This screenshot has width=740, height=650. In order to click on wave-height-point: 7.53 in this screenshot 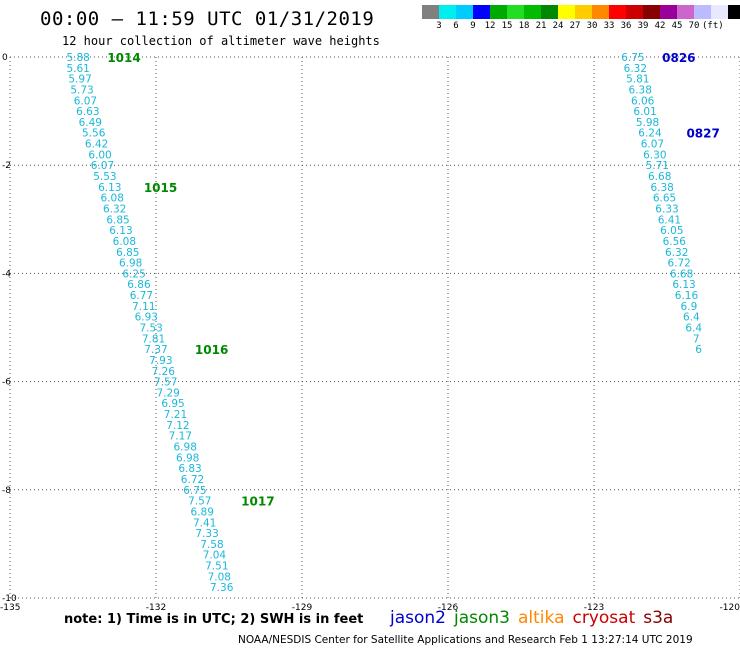, I will do `click(150, 329)`.